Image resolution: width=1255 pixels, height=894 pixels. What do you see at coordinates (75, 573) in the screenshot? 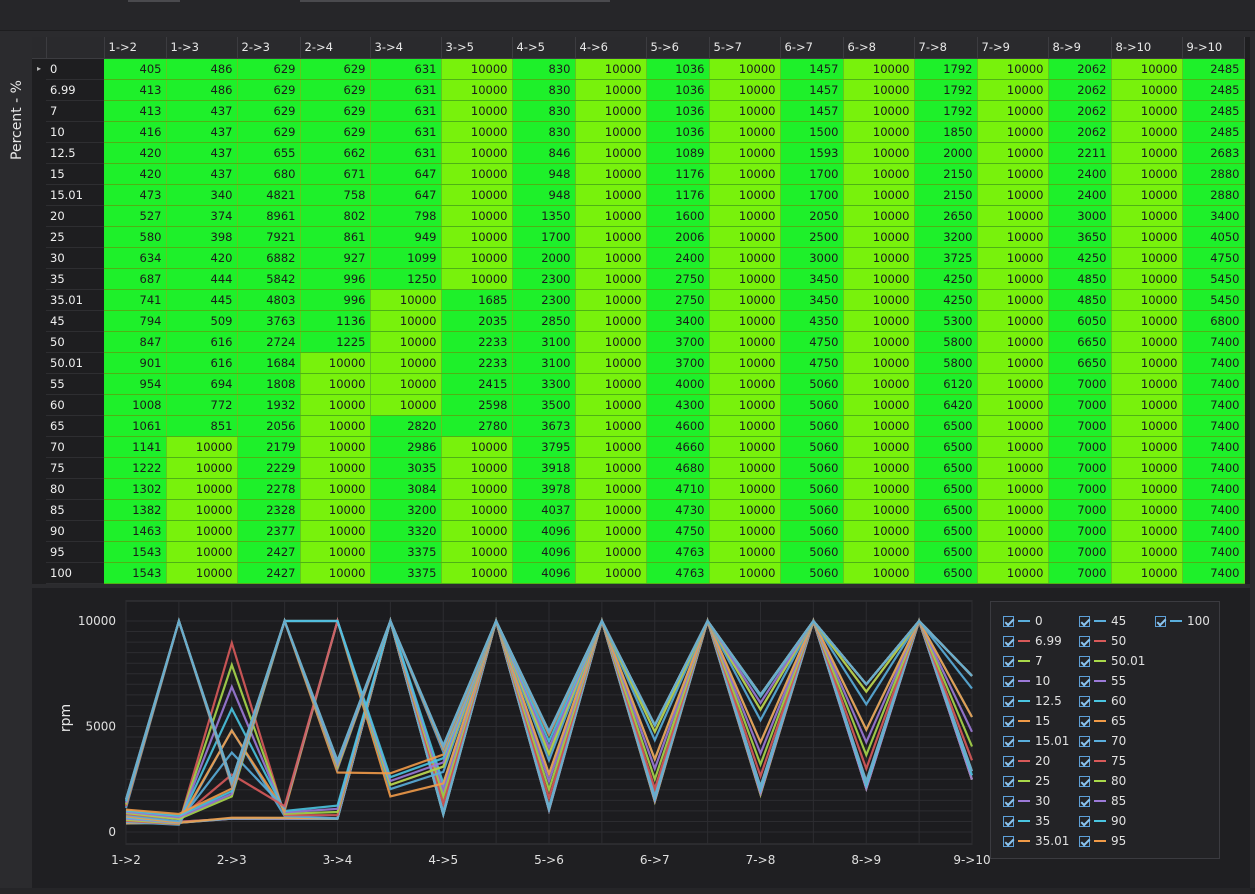
I see `row-header: 100` at bounding box center [75, 573].